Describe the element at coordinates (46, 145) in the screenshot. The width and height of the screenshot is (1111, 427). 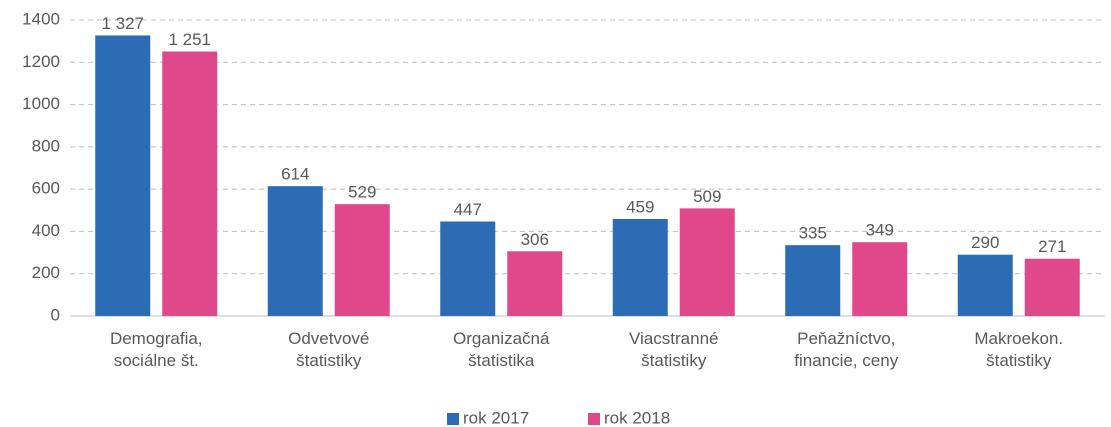
I see `y-tick-label: 800` at that location.